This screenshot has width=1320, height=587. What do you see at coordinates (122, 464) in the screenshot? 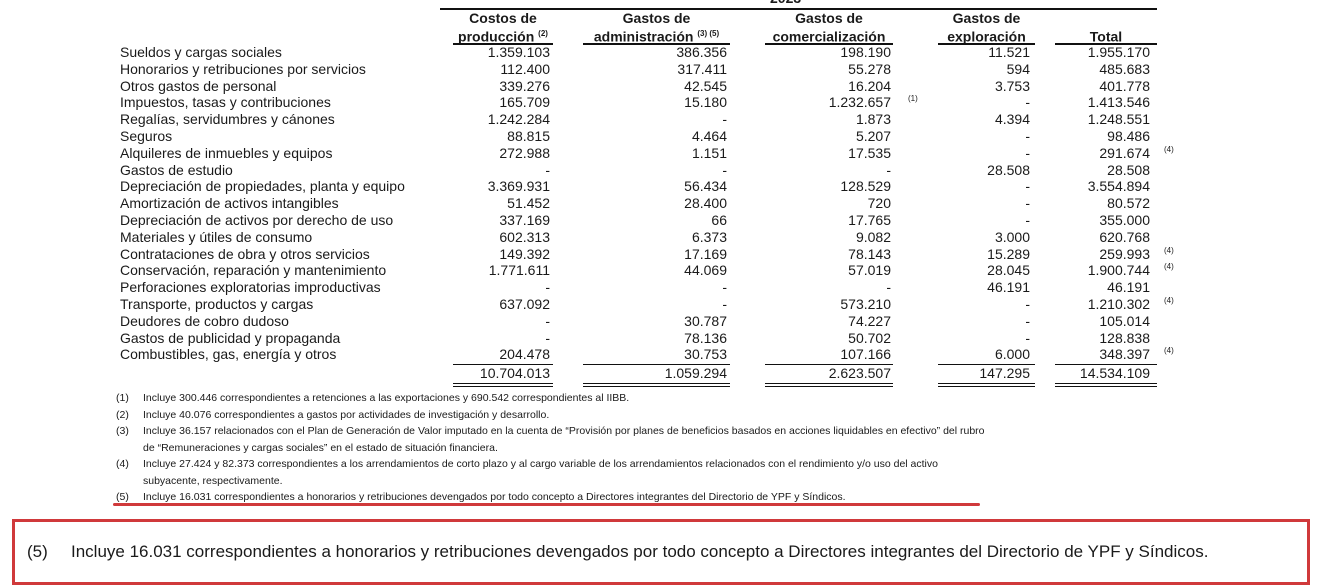
I see `footnote-number: (4)` at bounding box center [122, 464].